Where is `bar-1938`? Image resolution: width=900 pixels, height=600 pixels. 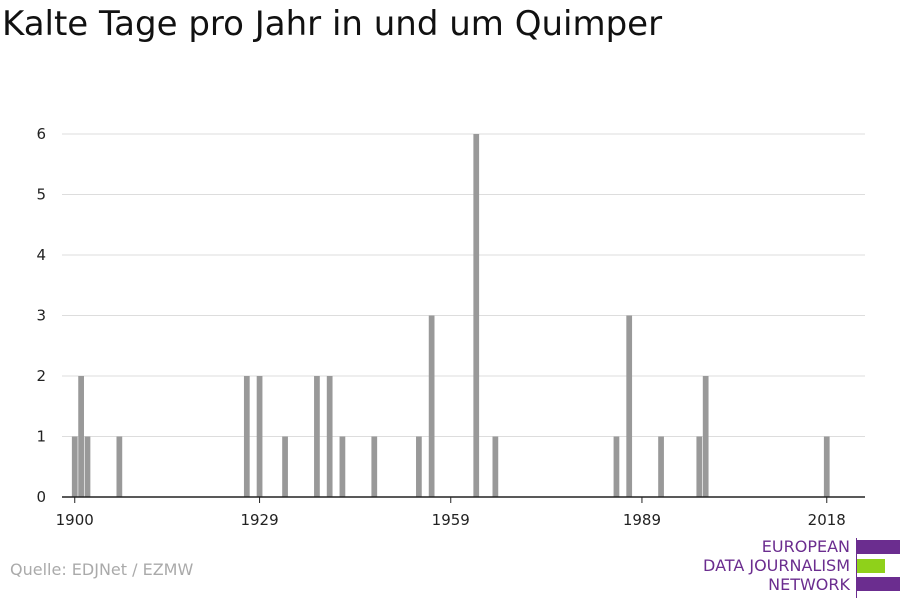
bar-1938 is located at coordinates (317, 436).